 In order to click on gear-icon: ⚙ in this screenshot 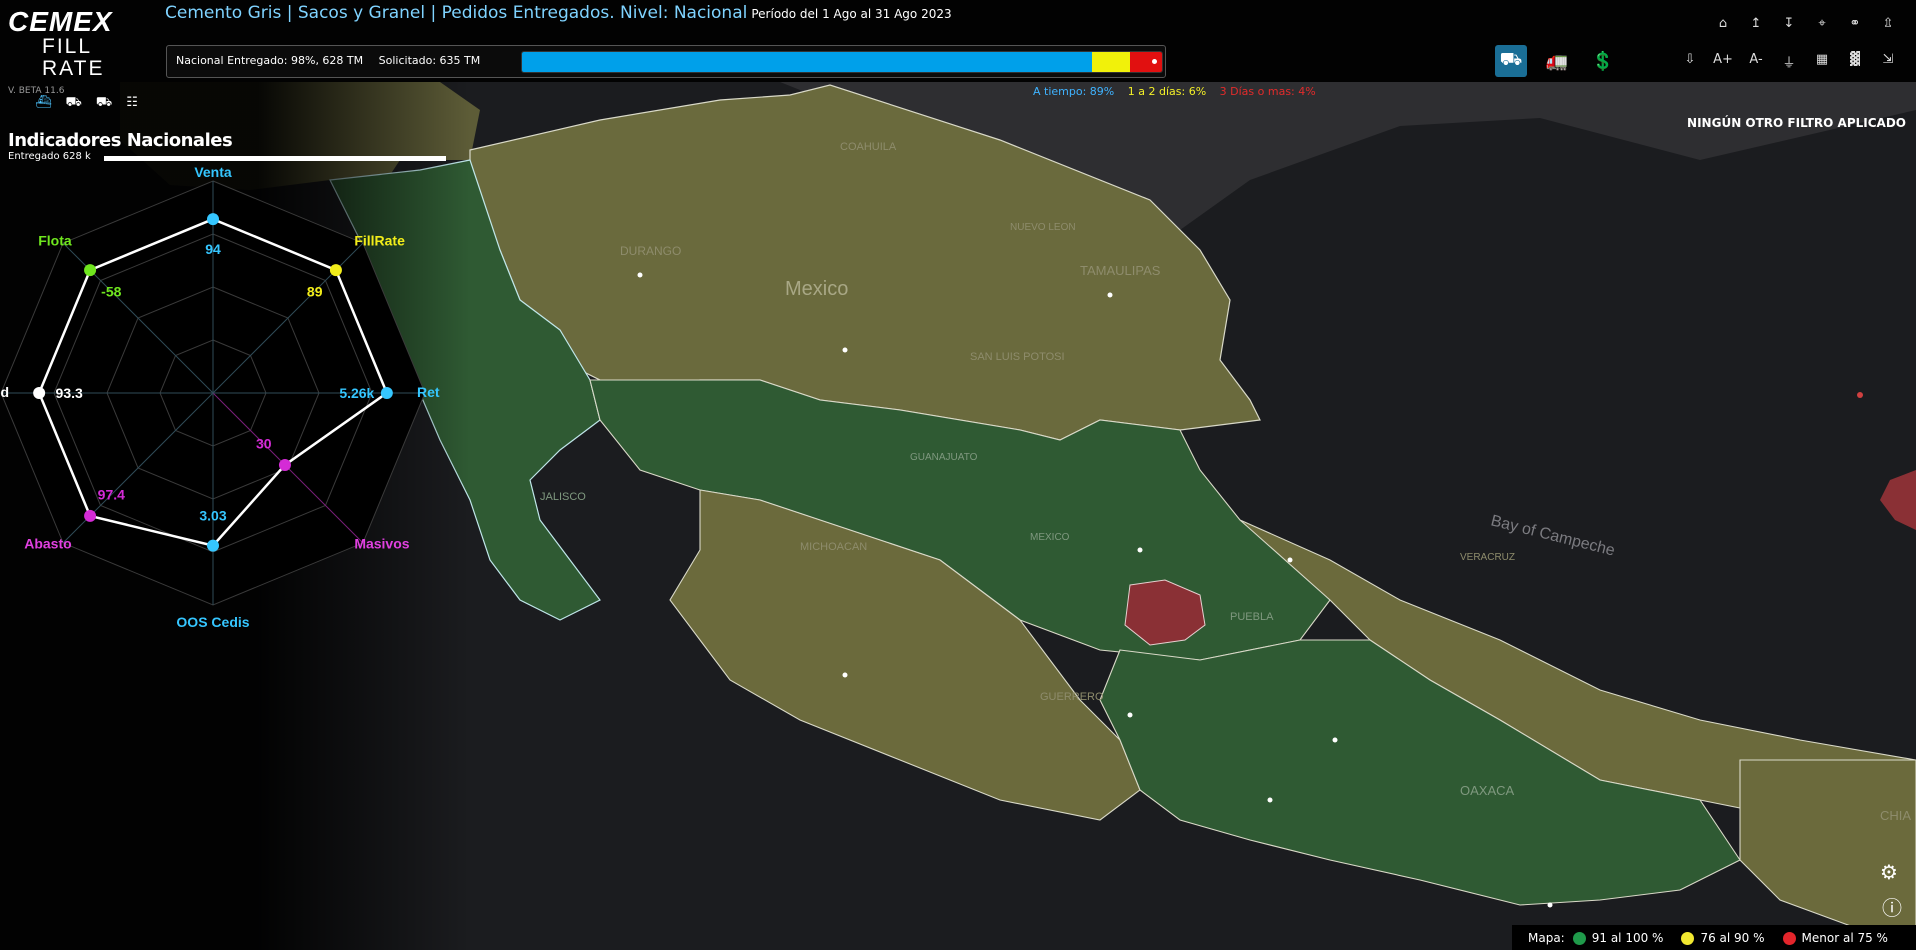, I will do `click(1889, 872)`.